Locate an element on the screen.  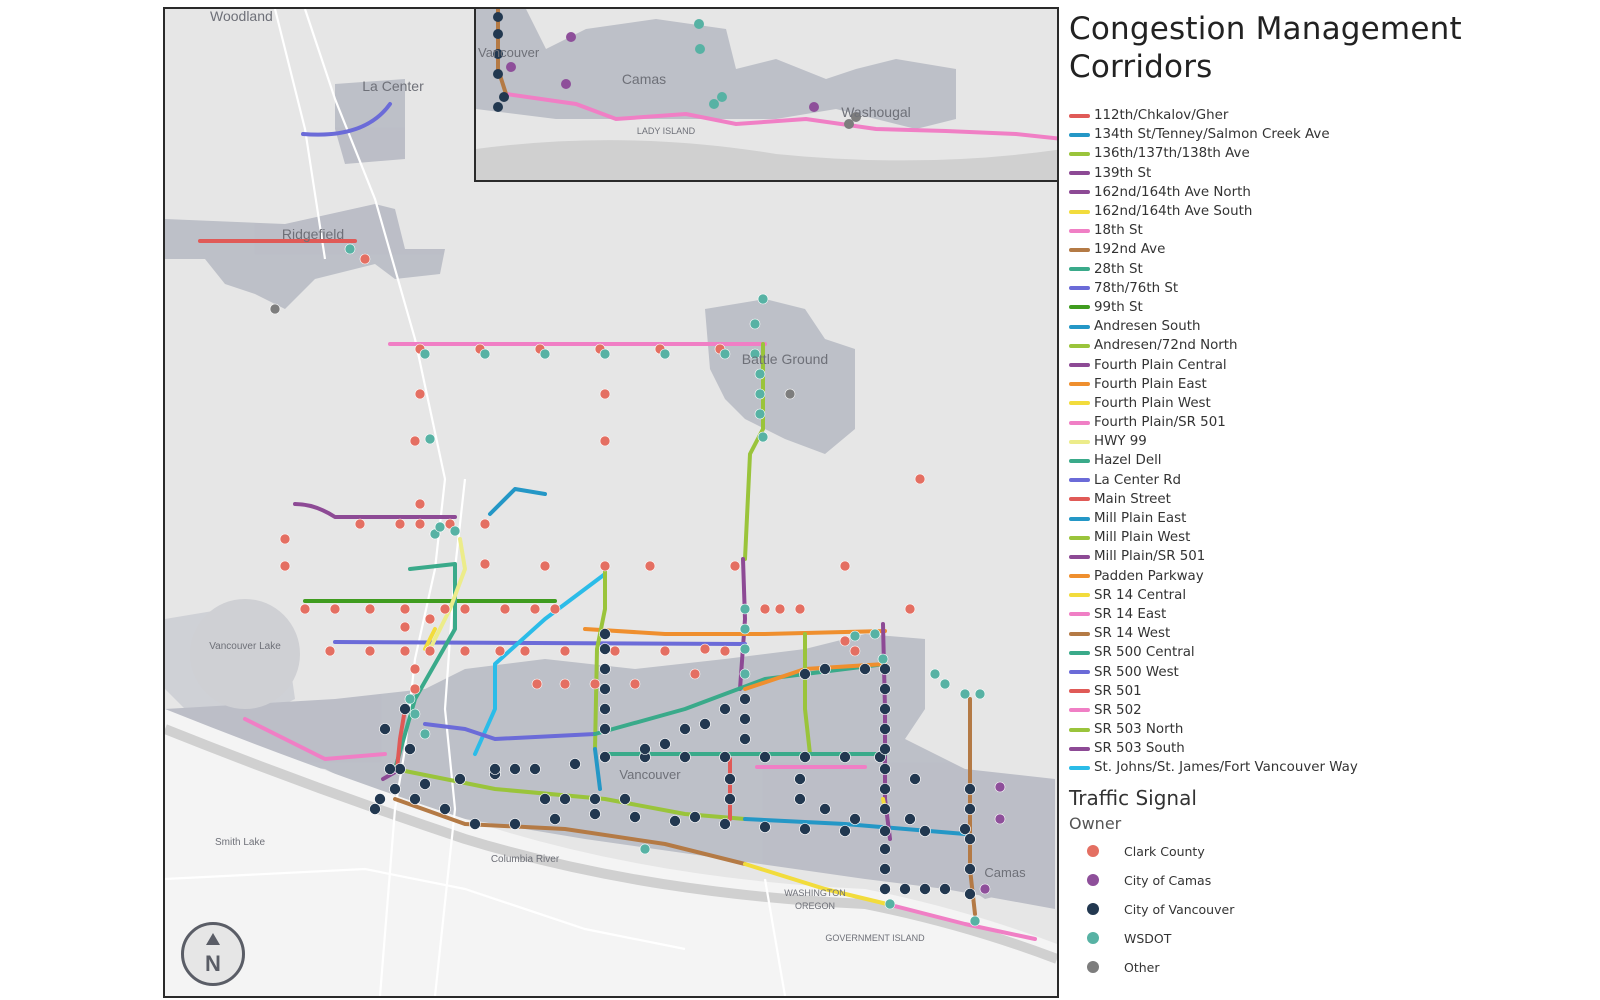
north-arrow-icon: N is located at coordinates (213, 954).